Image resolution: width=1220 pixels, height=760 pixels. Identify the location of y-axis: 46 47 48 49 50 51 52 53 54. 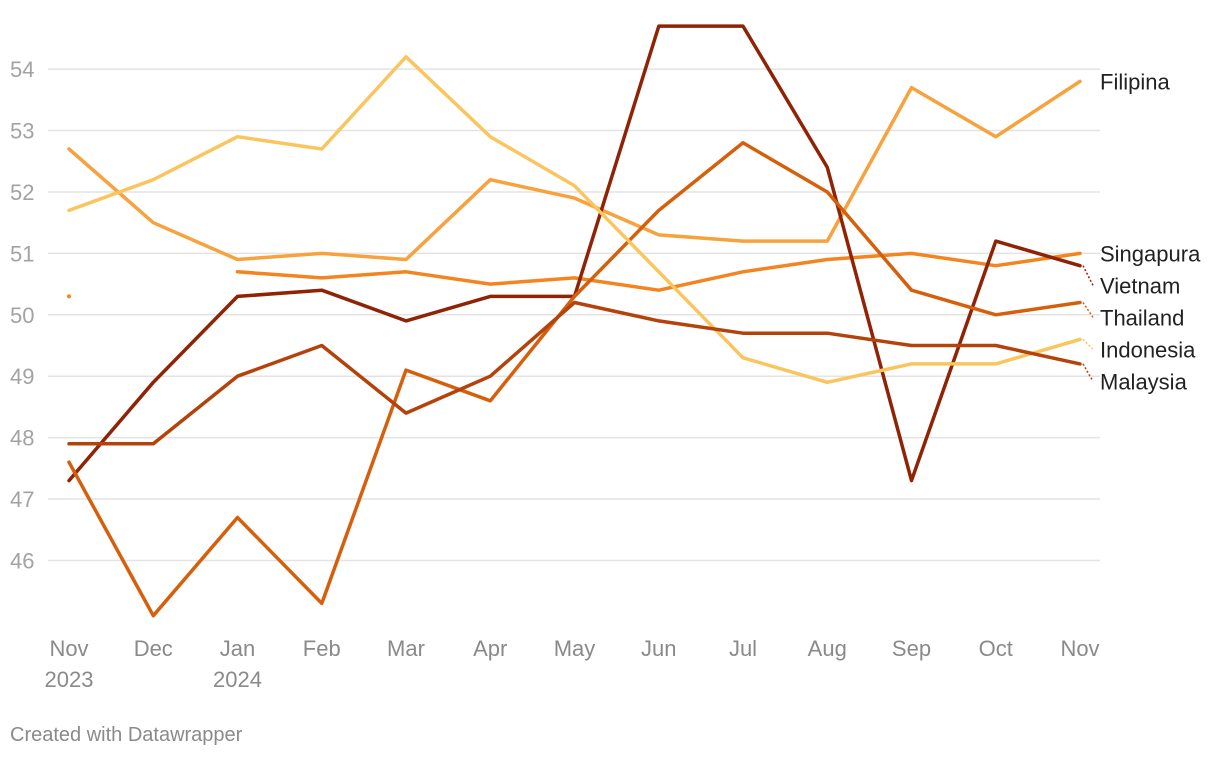
(22, 315).